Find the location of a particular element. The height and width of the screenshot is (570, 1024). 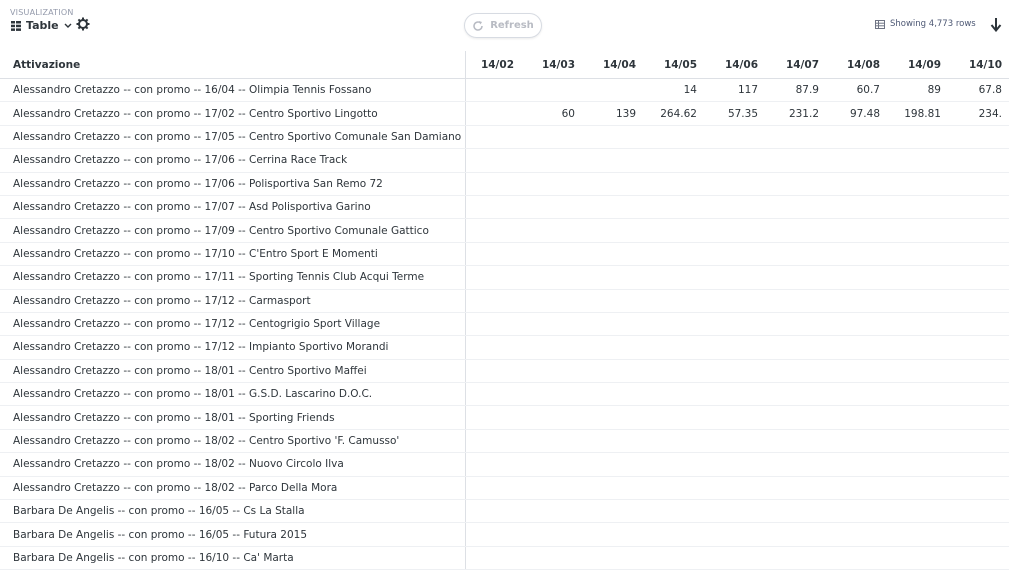

viz-picker: Table is located at coordinates (41, 25).